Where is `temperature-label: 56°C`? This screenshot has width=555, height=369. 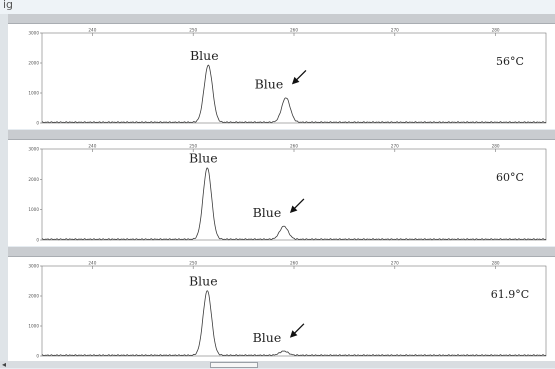 temperature-label: 56°C is located at coordinates (510, 61).